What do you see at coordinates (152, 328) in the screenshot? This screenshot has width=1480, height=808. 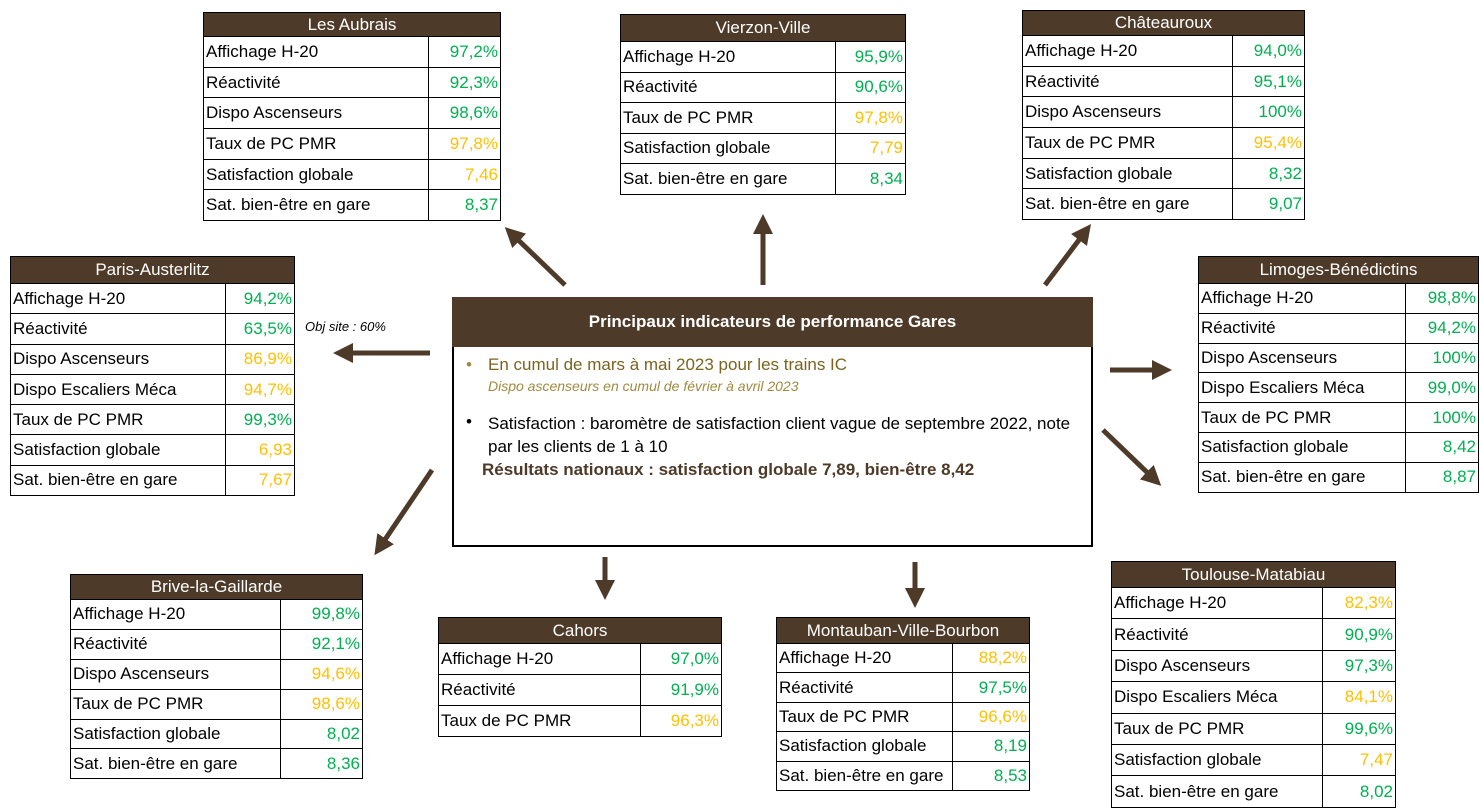 I see `table-row: Réactivité 63,5%` at bounding box center [152, 328].